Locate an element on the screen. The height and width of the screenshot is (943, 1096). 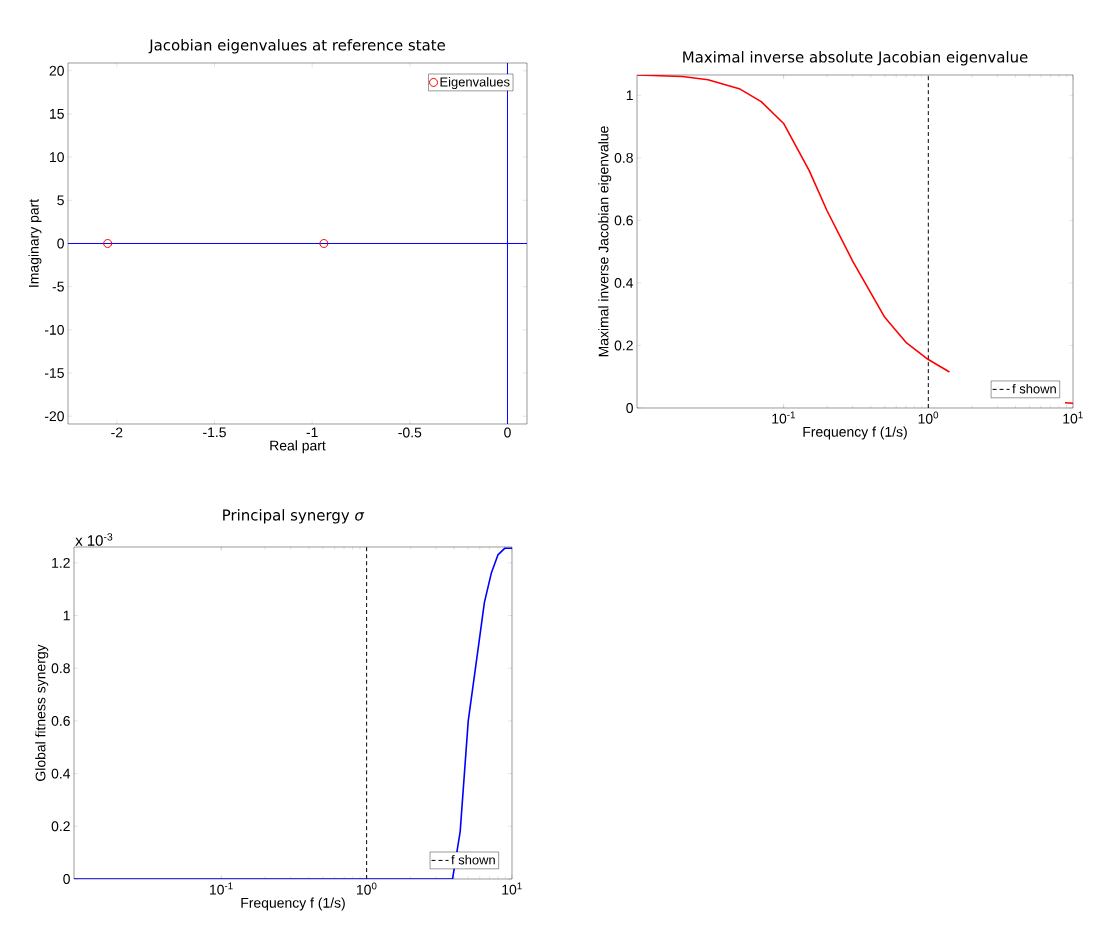
chart-title: Principal synergy σ is located at coordinates (294, 516).